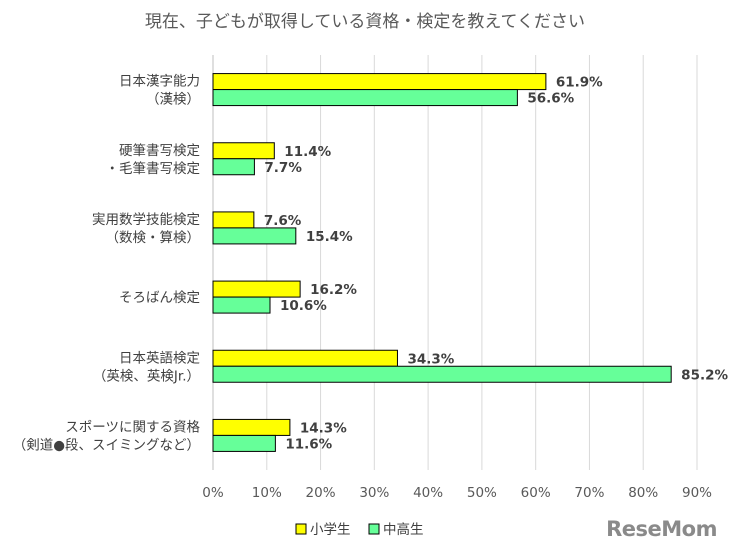 The width and height of the screenshot is (731, 551). I want to click on category-label: 硬筆書写検定, so click(159, 151).